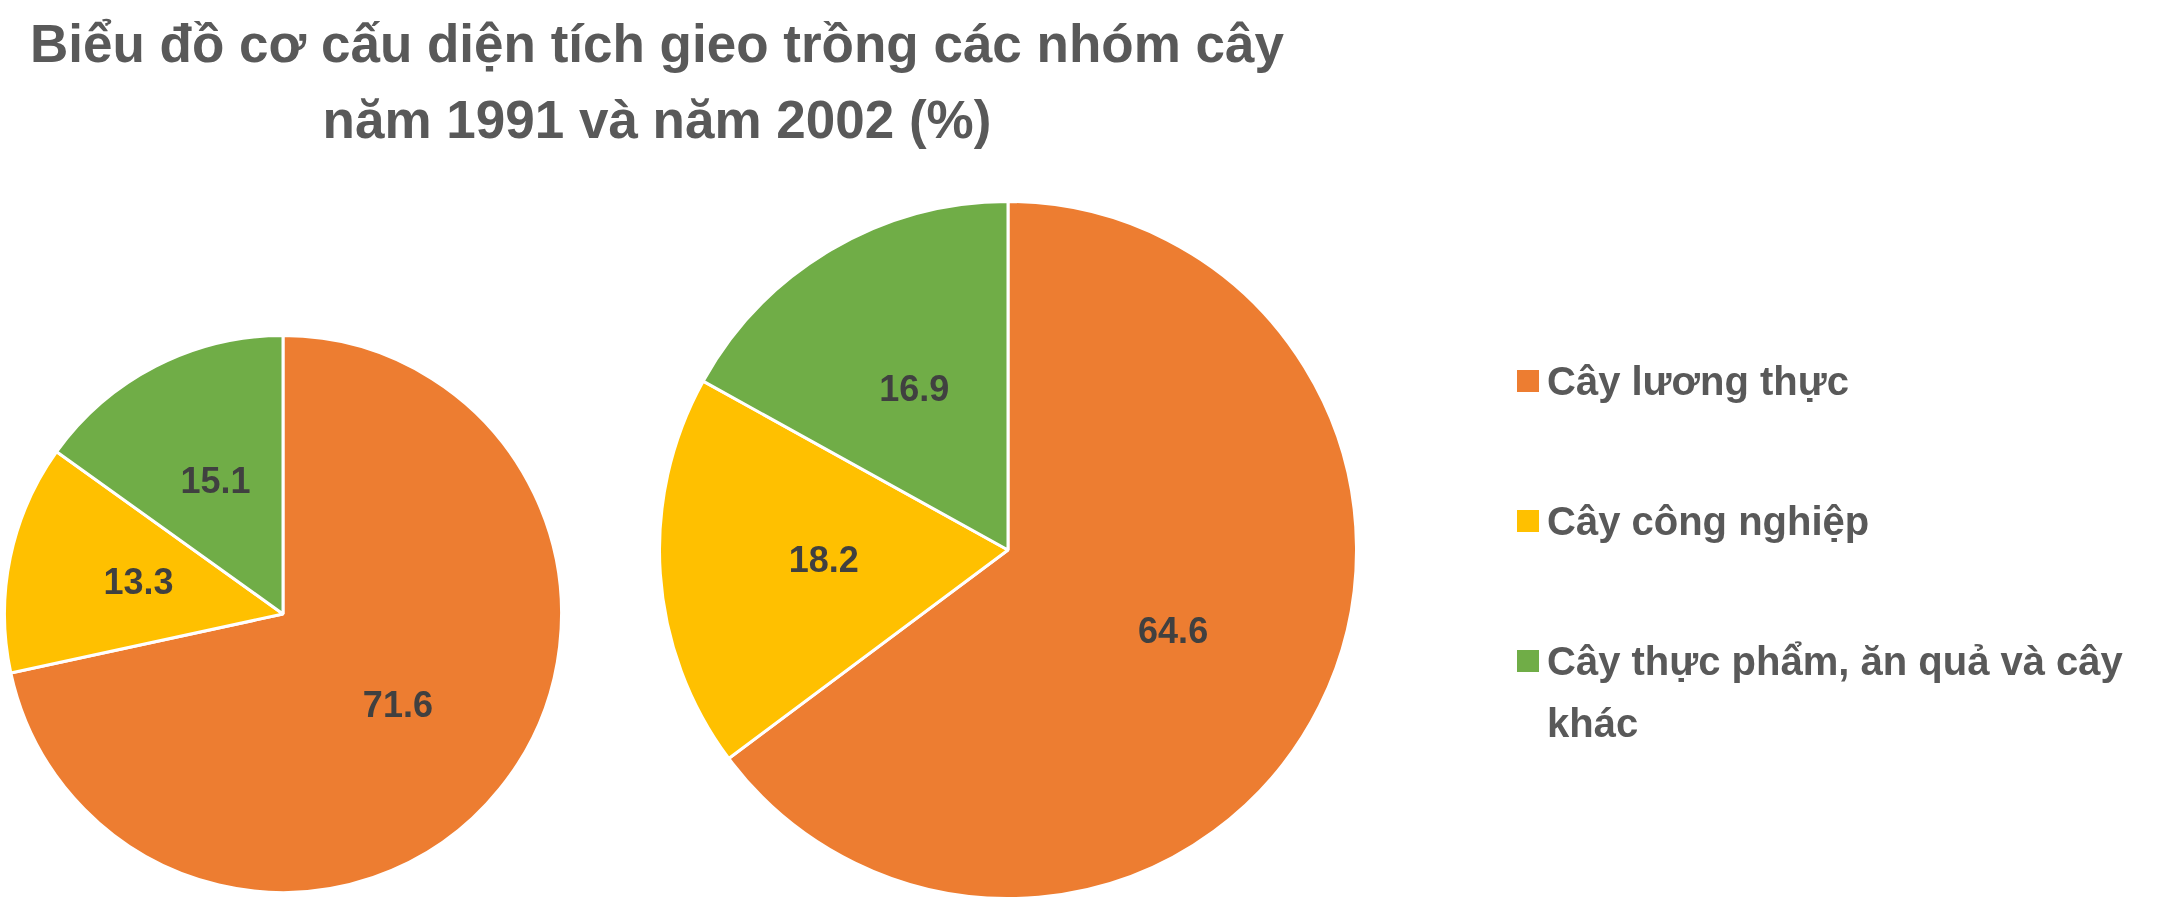 This screenshot has width=2157, height=902. What do you see at coordinates (1708, 521) in the screenshot?
I see `legend-label: Cây công nghiệp` at bounding box center [1708, 521].